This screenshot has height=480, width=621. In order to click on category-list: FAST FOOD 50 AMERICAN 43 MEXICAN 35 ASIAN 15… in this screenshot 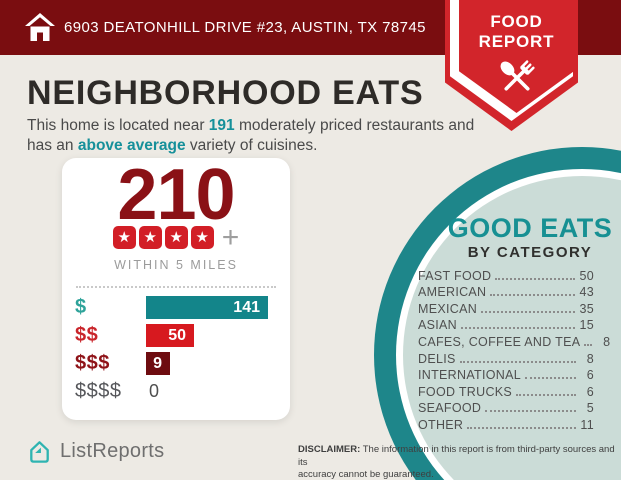, I will do `click(514, 349)`.